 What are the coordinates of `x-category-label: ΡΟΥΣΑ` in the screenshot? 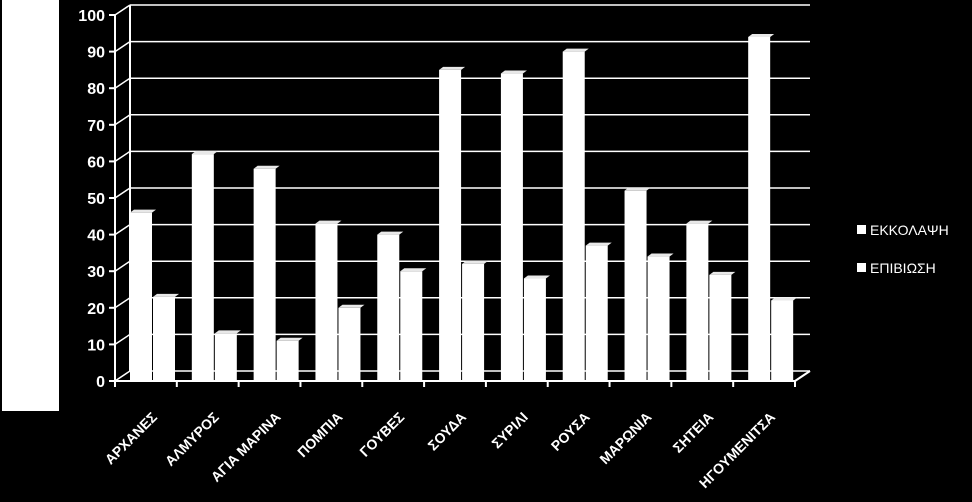 It's located at (570, 431).